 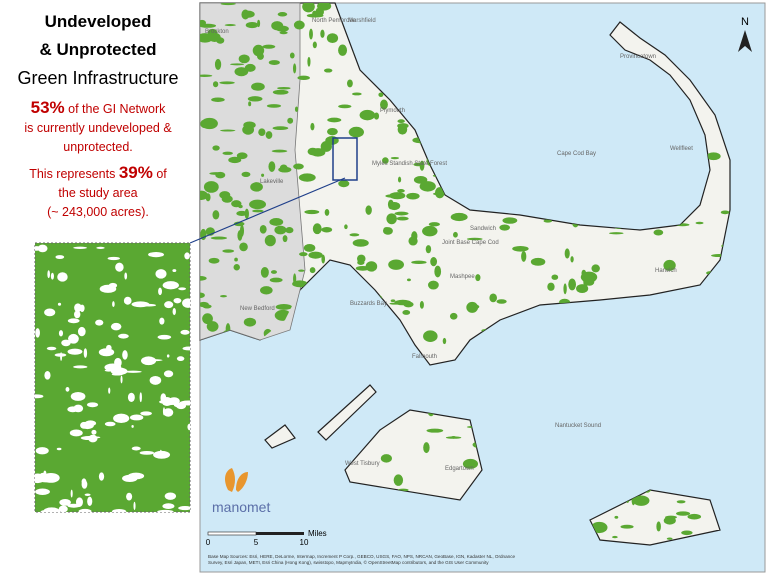 I want to click on stat: This represents 39% of, so click(x=98, y=173).